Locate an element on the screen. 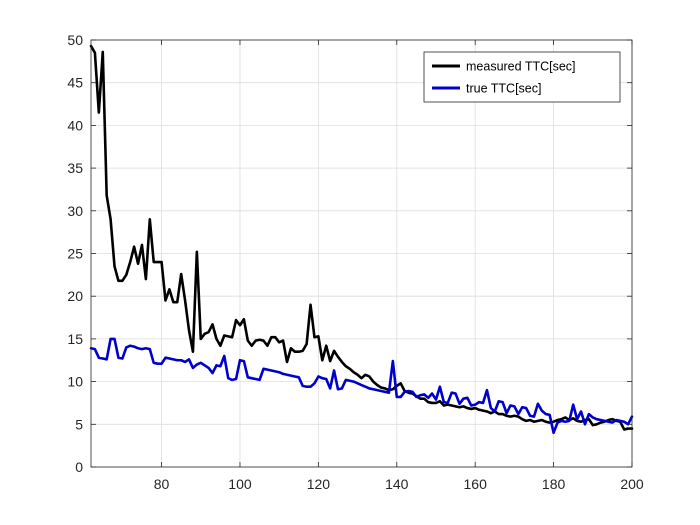 The image size is (700, 525). y-tick-label: 30 is located at coordinates (75, 211).